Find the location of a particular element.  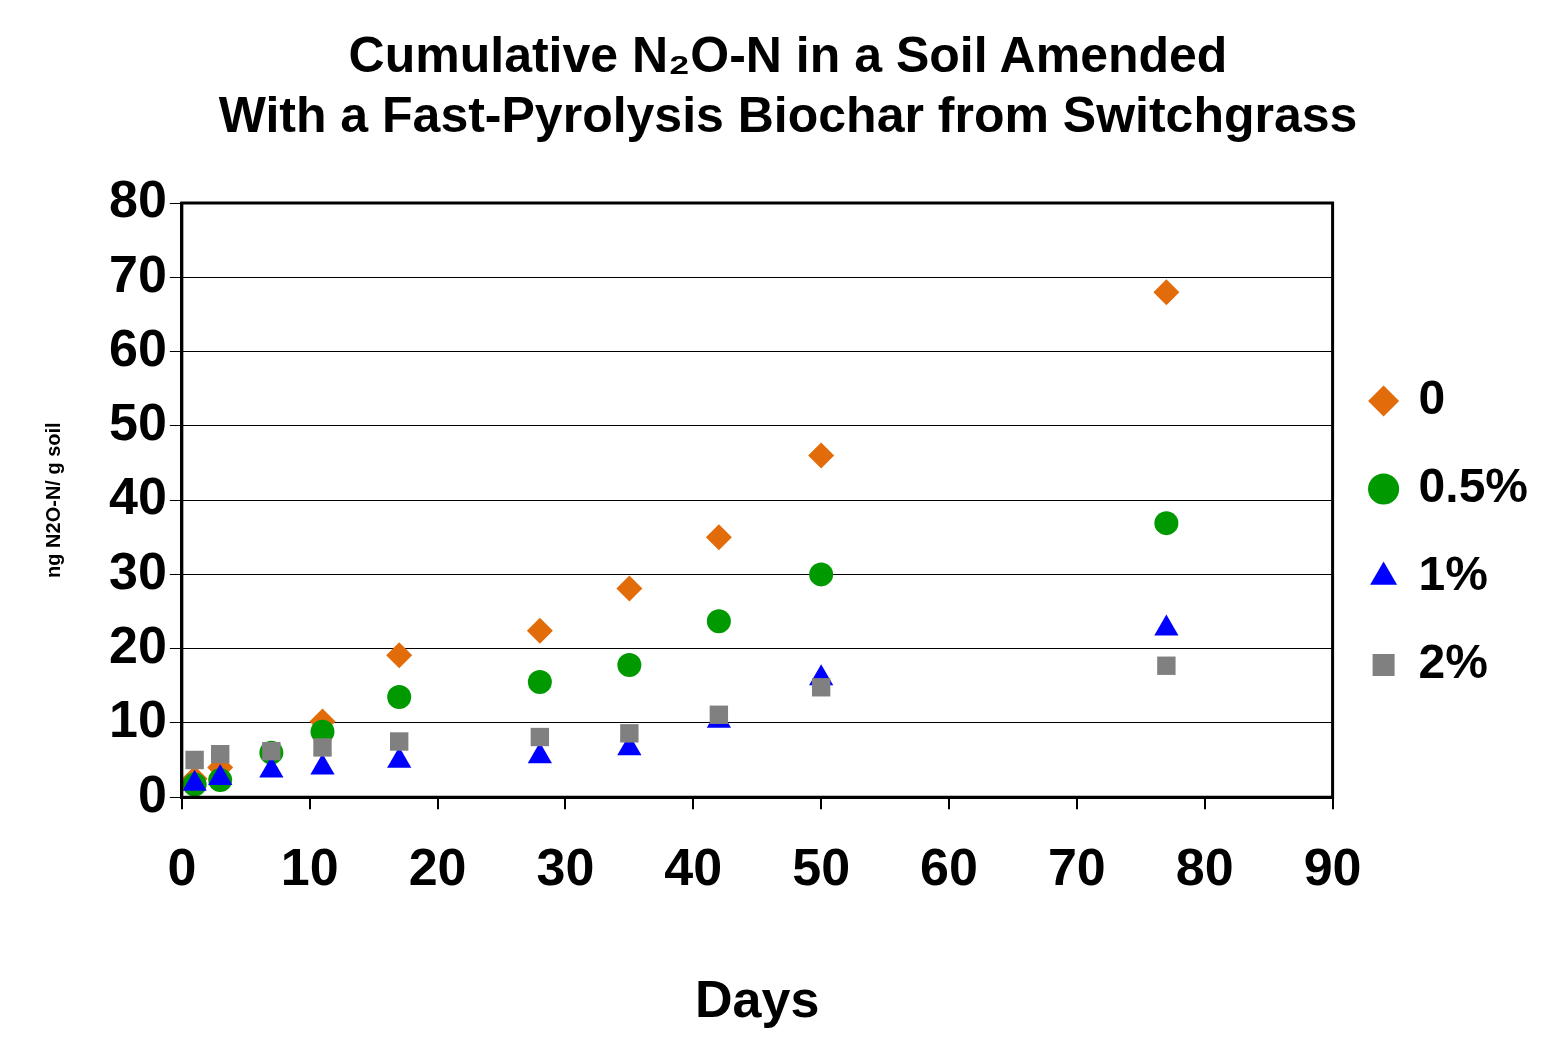

legend-label: 0 is located at coordinates (1432, 398).